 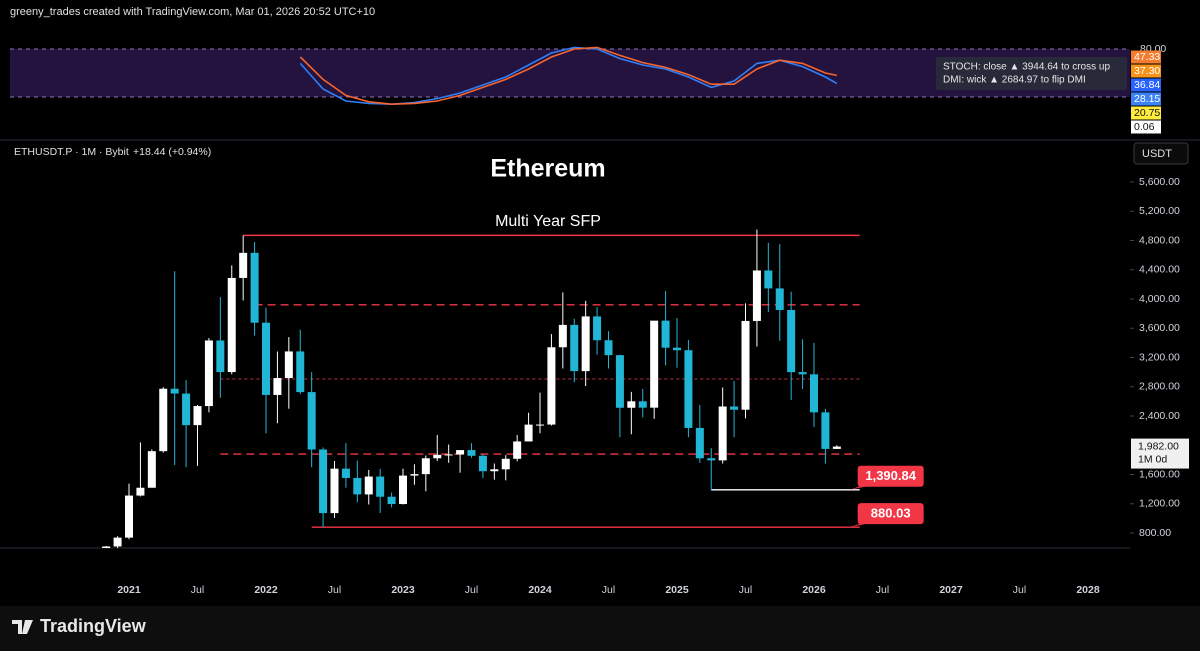 What do you see at coordinates (1159, 270) in the screenshot?
I see `y-tick-label: 4,400.00` at bounding box center [1159, 270].